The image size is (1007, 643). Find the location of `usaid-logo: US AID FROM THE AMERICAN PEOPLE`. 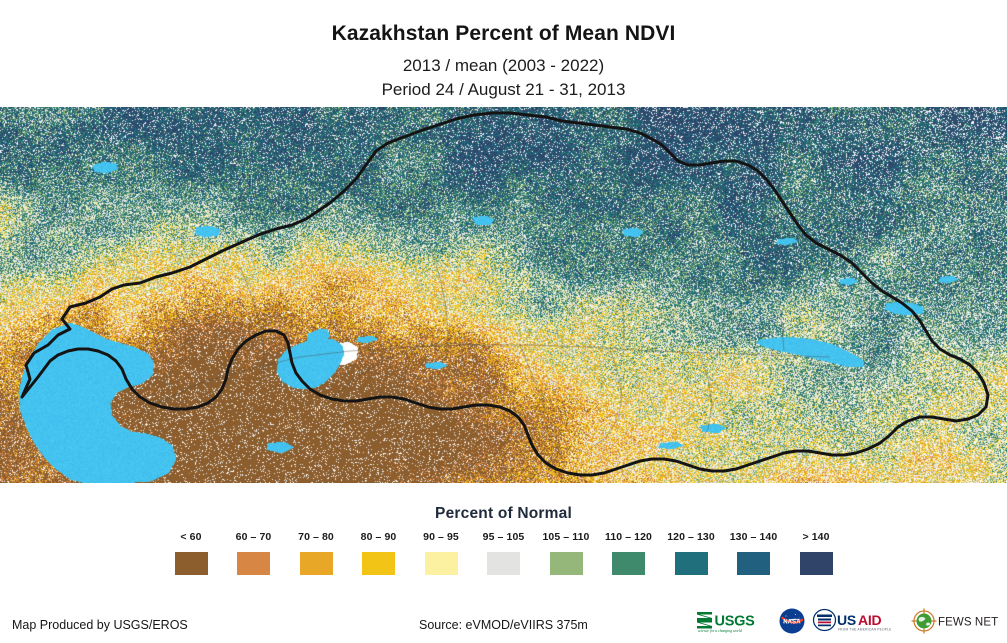

usaid-logo: US AID FROM THE AMERICAN PEOPLE is located at coordinates (858, 621).